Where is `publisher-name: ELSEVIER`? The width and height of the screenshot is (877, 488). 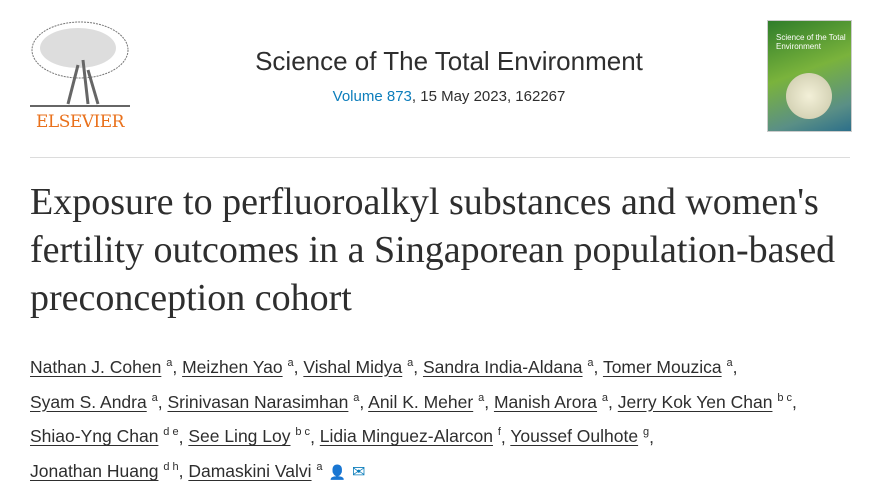 publisher-name: ELSEVIER is located at coordinates (80, 122).